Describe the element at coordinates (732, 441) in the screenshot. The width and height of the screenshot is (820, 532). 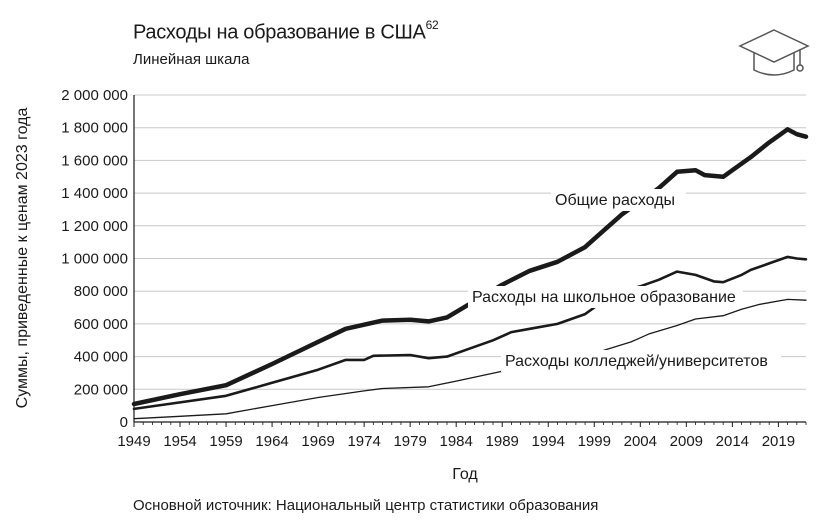
I see `x-tick-label: 2014` at that location.